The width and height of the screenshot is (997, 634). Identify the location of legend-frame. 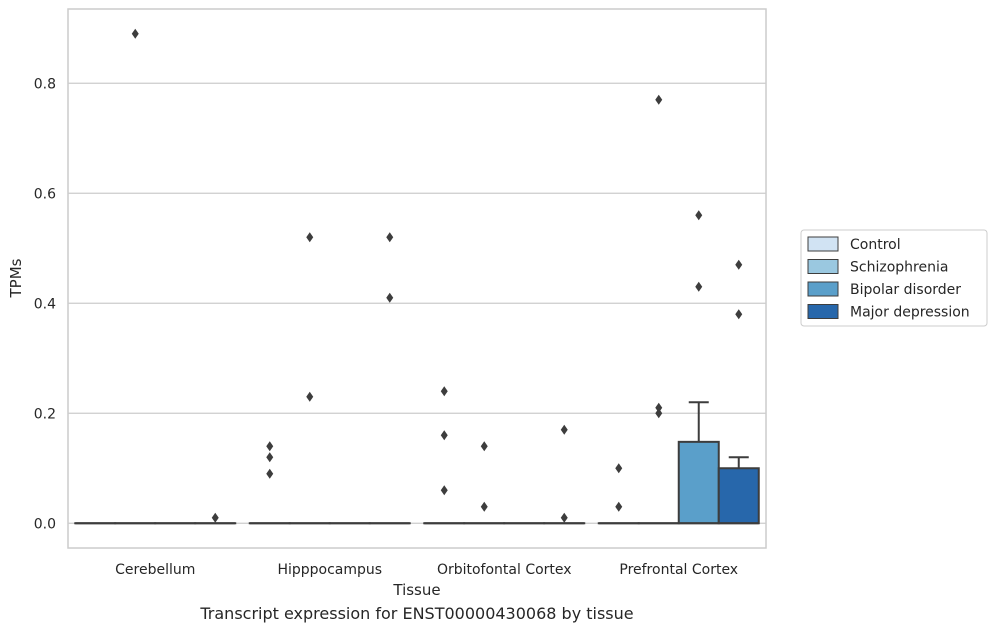
(894, 278).